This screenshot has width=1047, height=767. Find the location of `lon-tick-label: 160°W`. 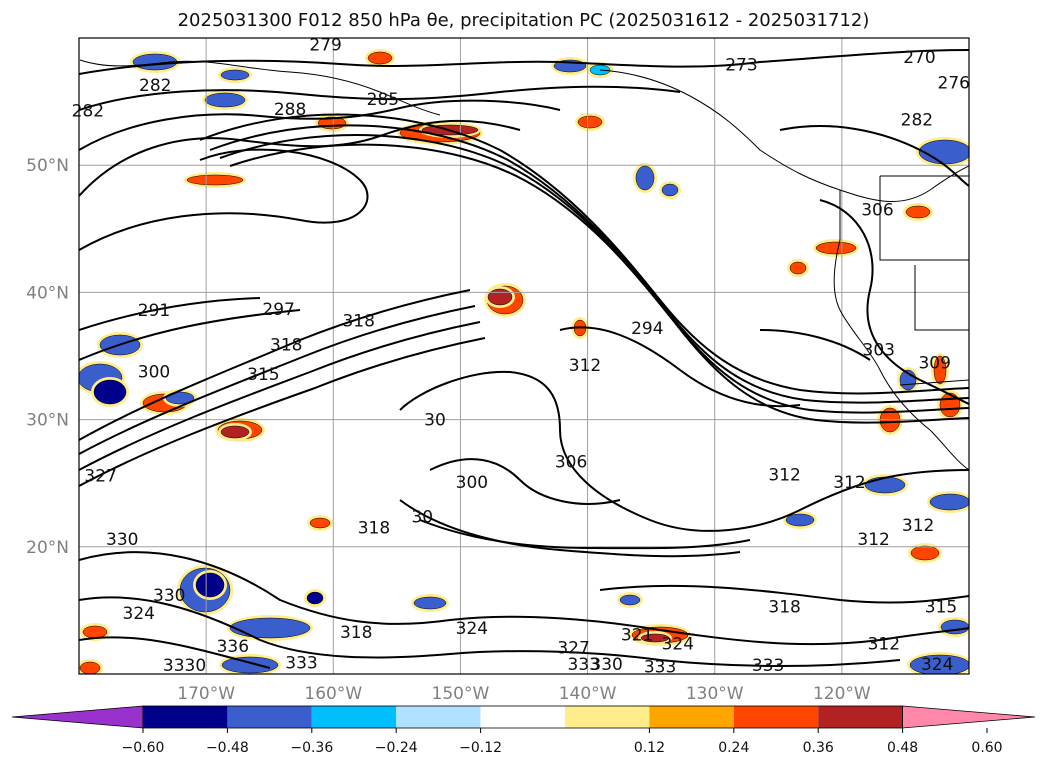

lon-tick-label: 160°W is located at coordinates (333, 694).